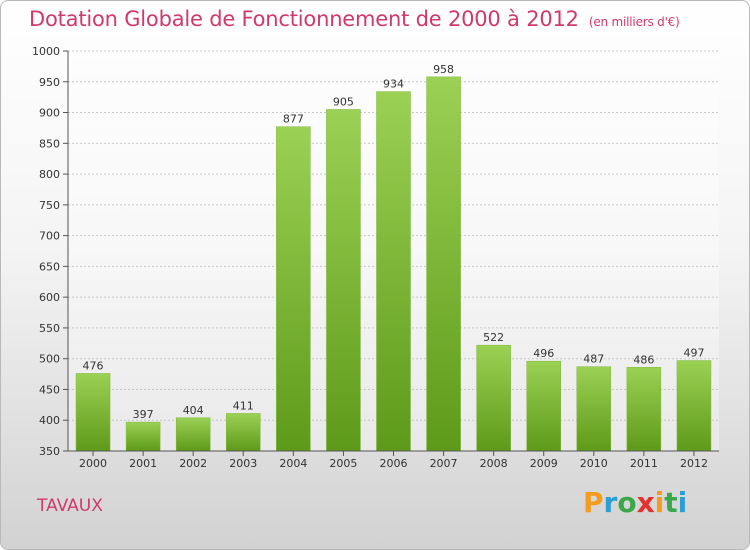 Image resolution: width=750 pixels, height=550 pixels. What do you see at coordinates (671, 502) in the screenshot?
I see `logo-letter: t` at bounding box center [671, 502].